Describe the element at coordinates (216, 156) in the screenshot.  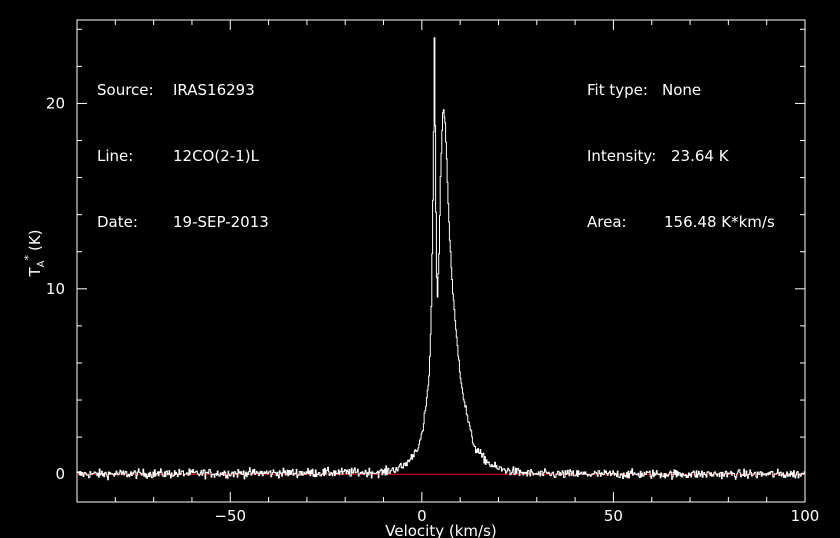
I see `line-value: 12CO(2-1)L` at that location.